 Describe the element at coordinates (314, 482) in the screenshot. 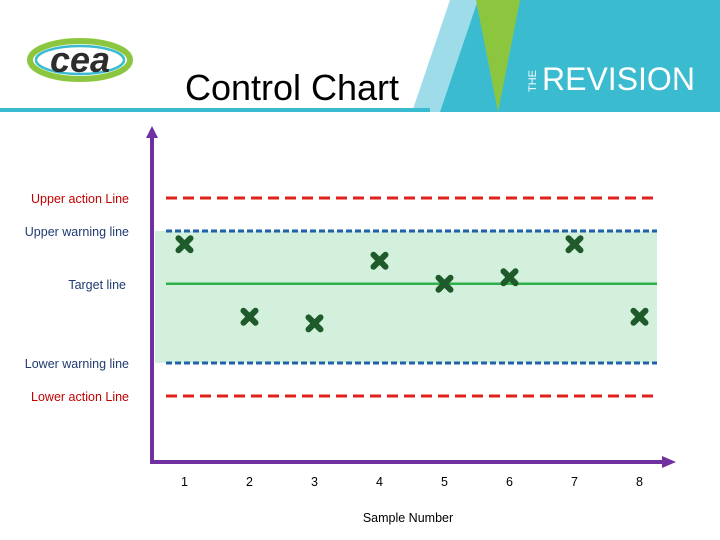

I see `x-tick-label-3: 3` at that location.